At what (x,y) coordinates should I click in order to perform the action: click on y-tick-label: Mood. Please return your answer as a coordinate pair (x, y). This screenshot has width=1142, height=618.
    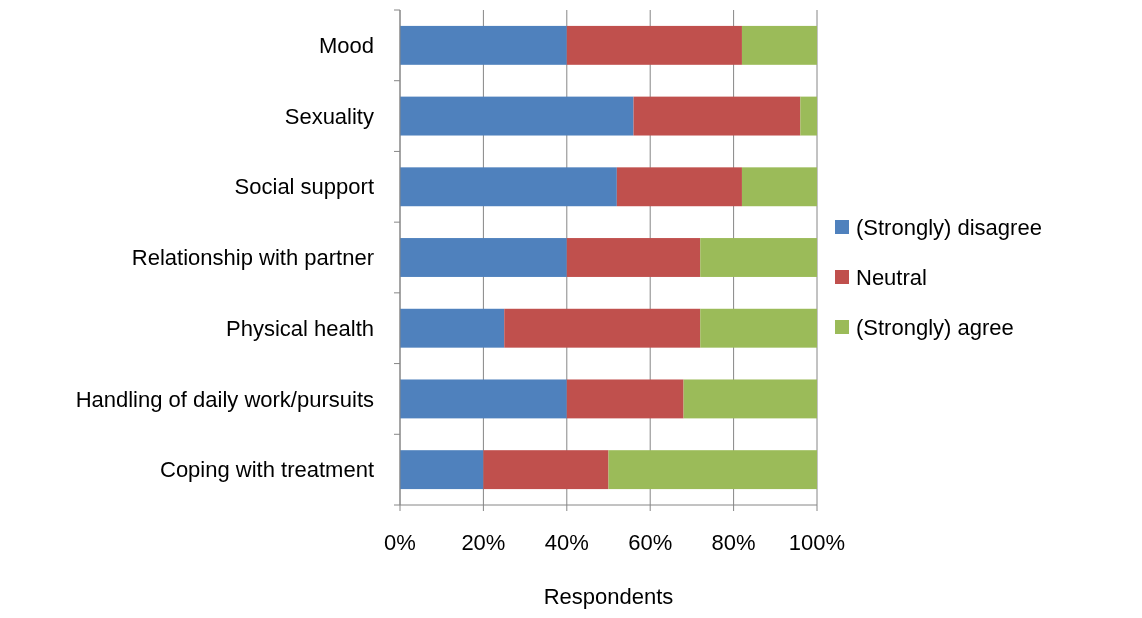
    Looking at the image, I should click on (346, 46).